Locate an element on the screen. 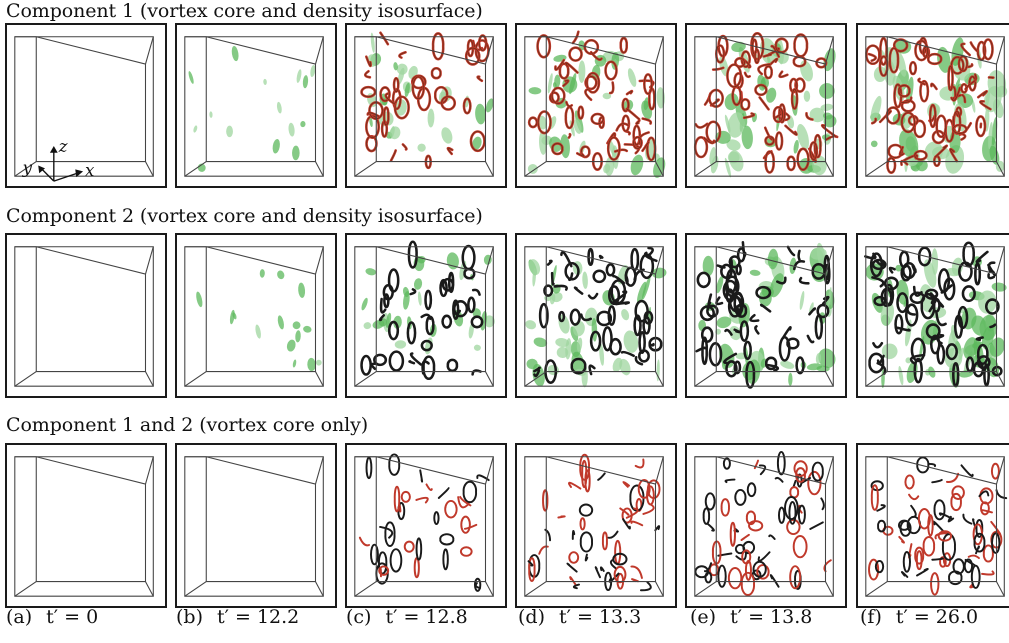  row-title-3: Component 1 and 2 (vortex core only) is located at coordinates (187, 425).